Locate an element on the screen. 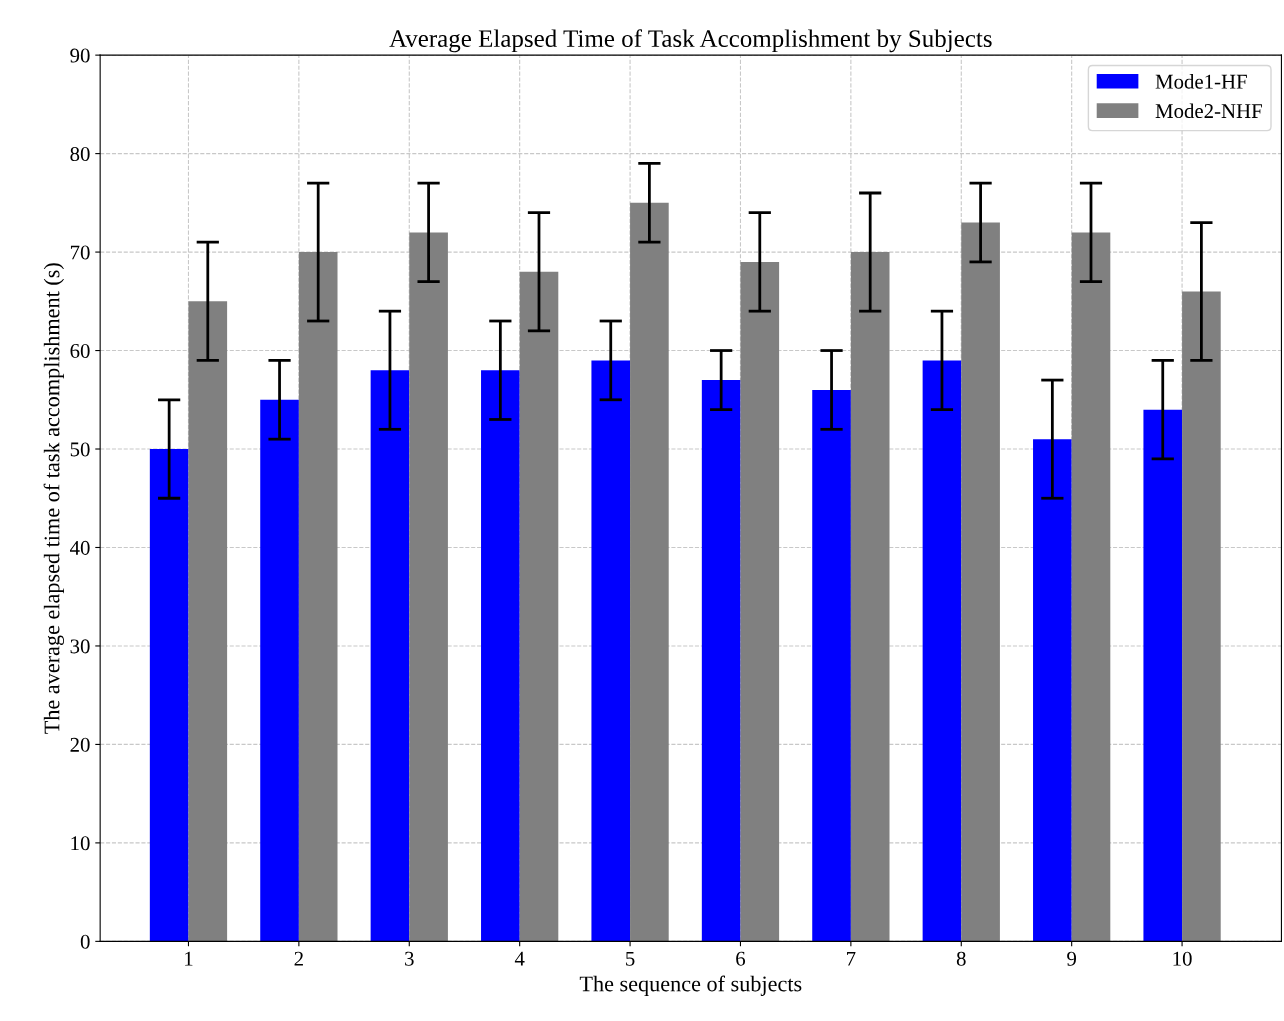 The width and height of the screenshot is (1284, 1021). legend-label: Mode1-HF is located at coordinates (1201, 81).